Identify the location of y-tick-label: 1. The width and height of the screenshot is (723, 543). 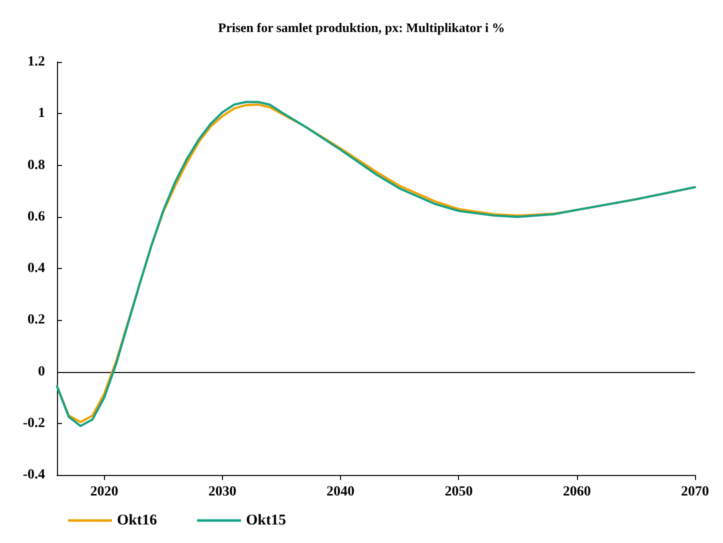
(41, 114).